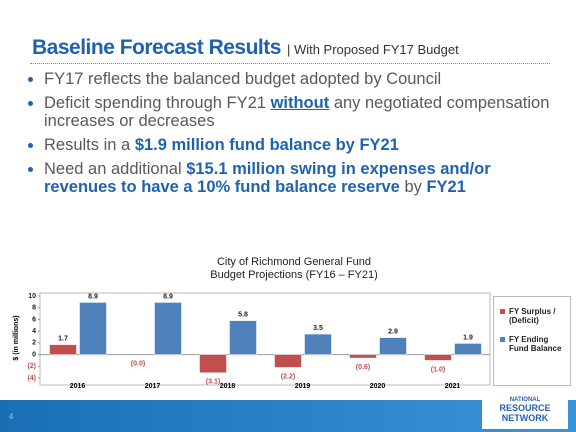 The image size is (576, 432). I want to click on data-label: 2.9, so click(393, 331).